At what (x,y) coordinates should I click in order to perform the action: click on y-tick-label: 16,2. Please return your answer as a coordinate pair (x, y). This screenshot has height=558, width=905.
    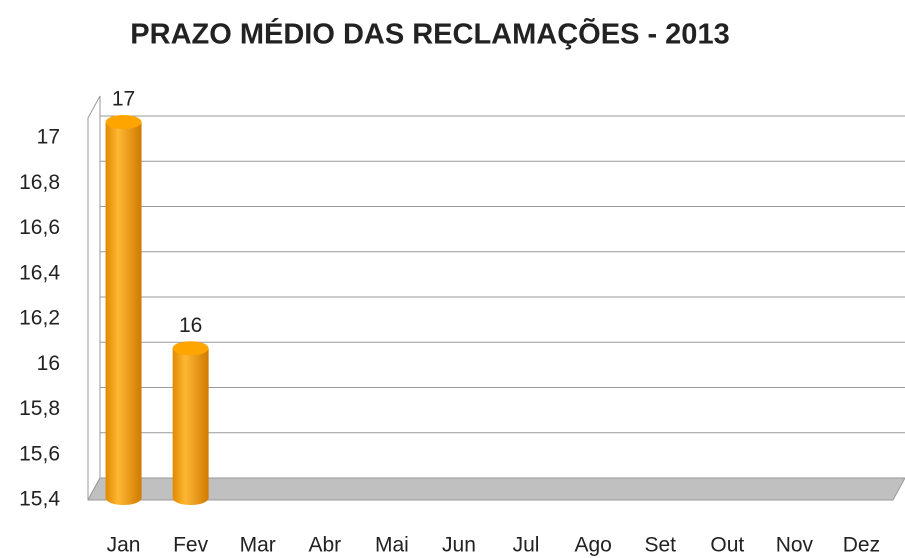
    Looking at the image, I should click on (39, 318).